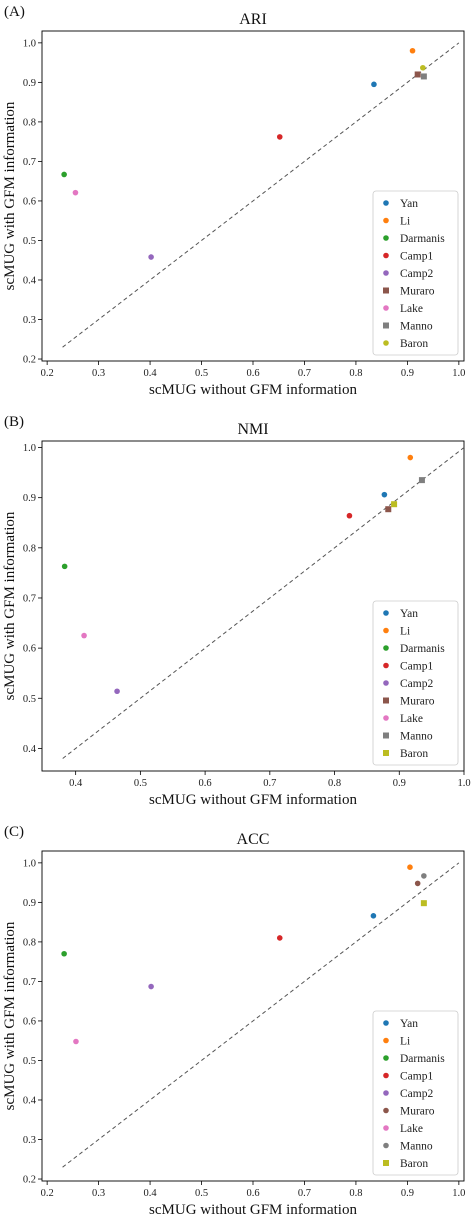 Image resolution: width=474 pixels, height=1230 pixels. I want to click on panel-label: (A), so click(14, 12).